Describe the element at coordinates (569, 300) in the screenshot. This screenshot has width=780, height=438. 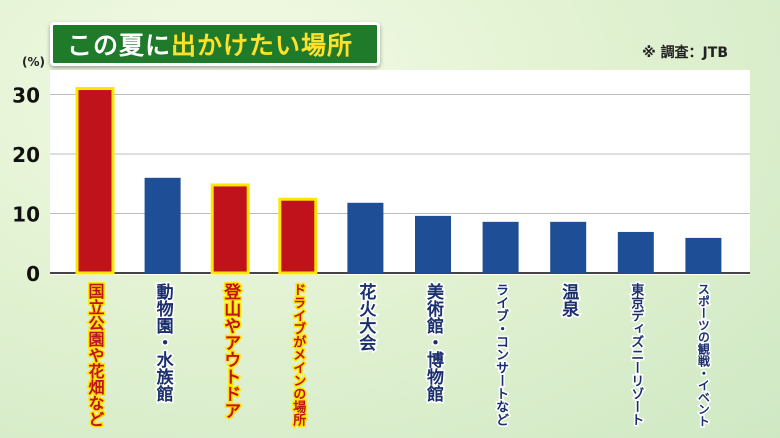
I see `category-label-8: 温泉` at that location.